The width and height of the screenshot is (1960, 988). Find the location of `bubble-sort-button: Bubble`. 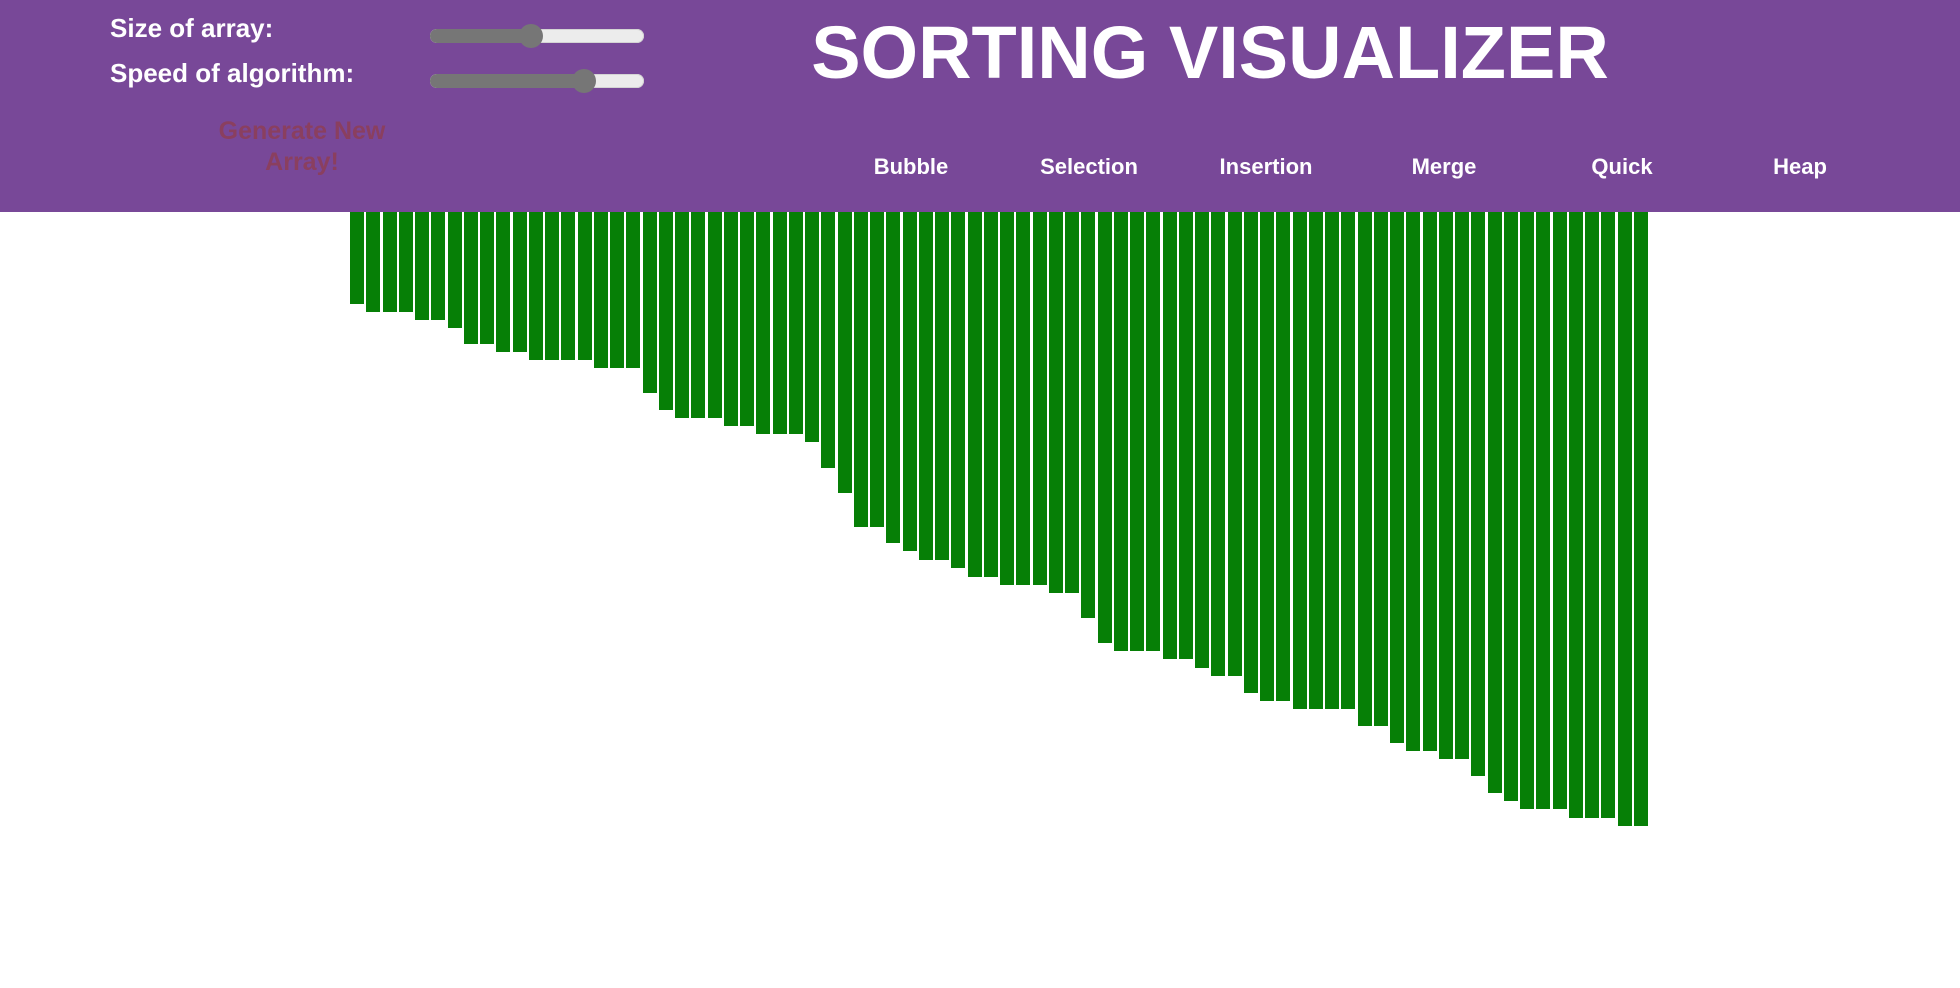

bubble-sort-button: Bubble is located at coordinates (911, 166).